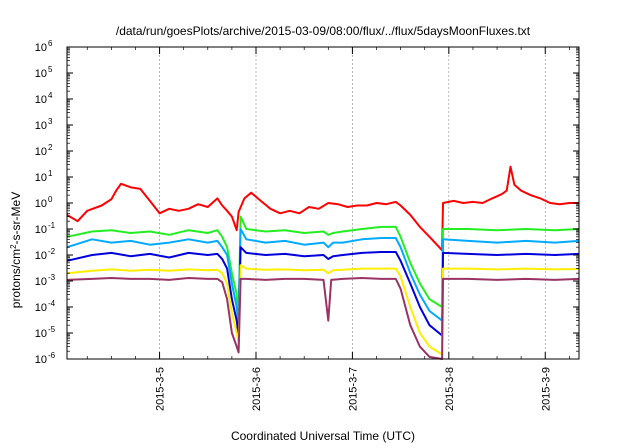 This screenshot has width=640, height=448. Describe the element at coordinates (45, 306) in the screenshot. I see `y-tick-label: 10⁻⁴` at that location.